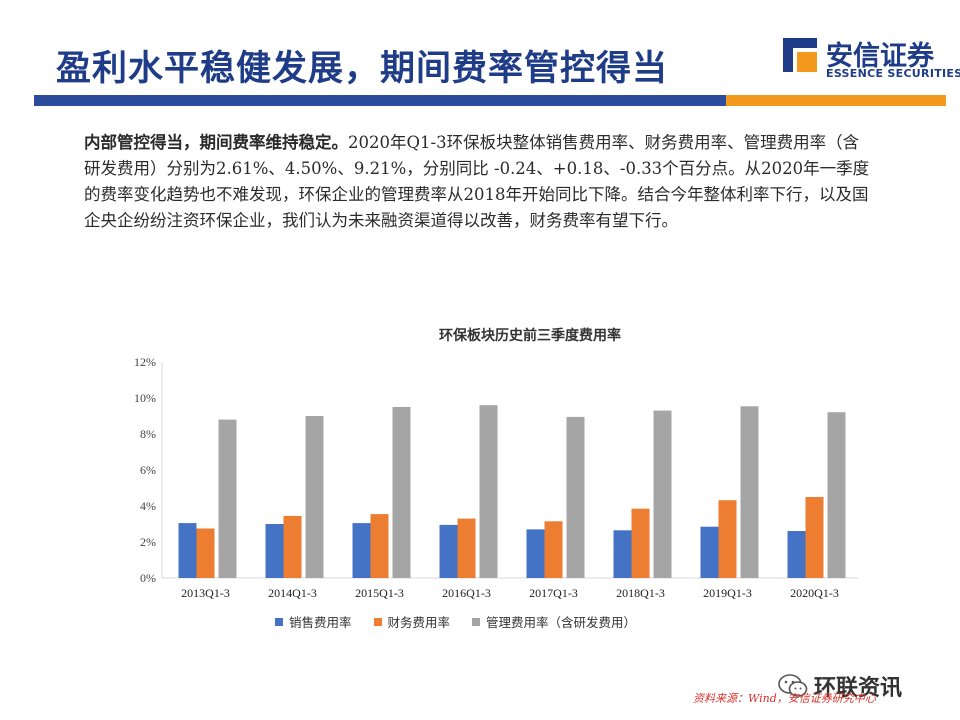 This screenshot has width=960, height=720. I want to click on x-category-label: 2019Q1-3, so click(727, 593).